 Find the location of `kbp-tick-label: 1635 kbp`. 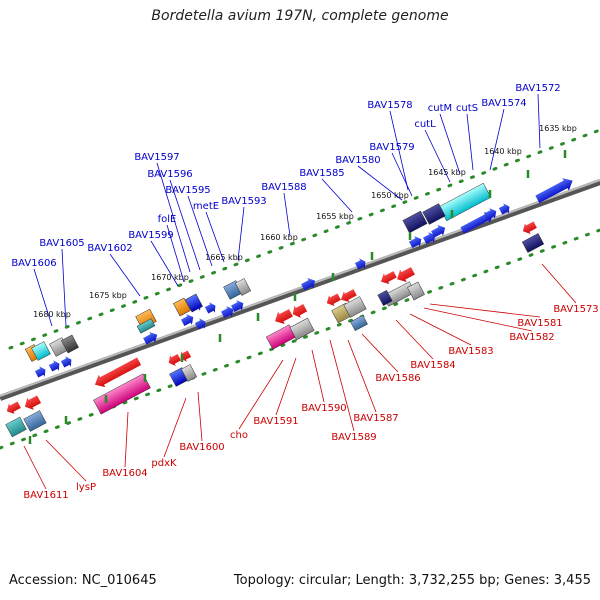

kbp-tick-label: 1635 kbp is located at coordinates (558, 128).